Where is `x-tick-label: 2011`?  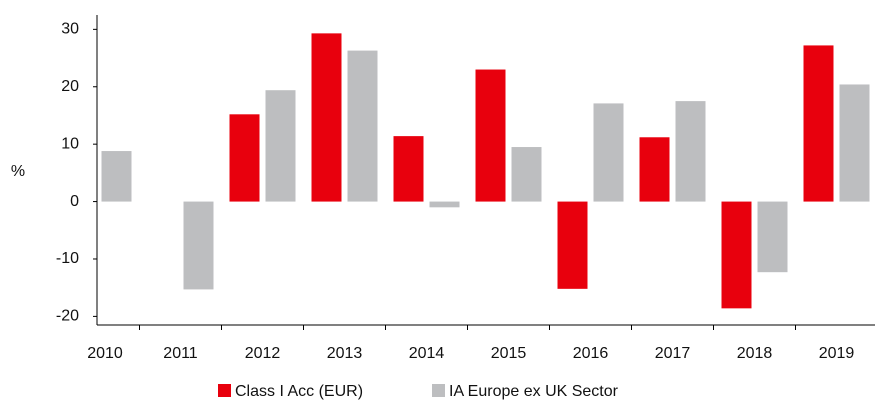 x-tick-label: 2011 is located at coordinates (180, 353).